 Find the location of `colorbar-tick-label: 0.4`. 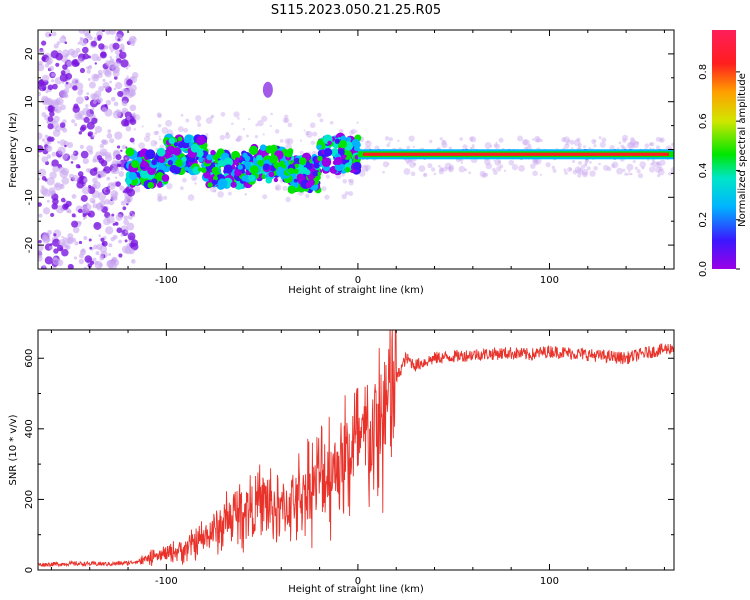

colorbar-tick-label: 0.4 is located at coordinates (703, 170).